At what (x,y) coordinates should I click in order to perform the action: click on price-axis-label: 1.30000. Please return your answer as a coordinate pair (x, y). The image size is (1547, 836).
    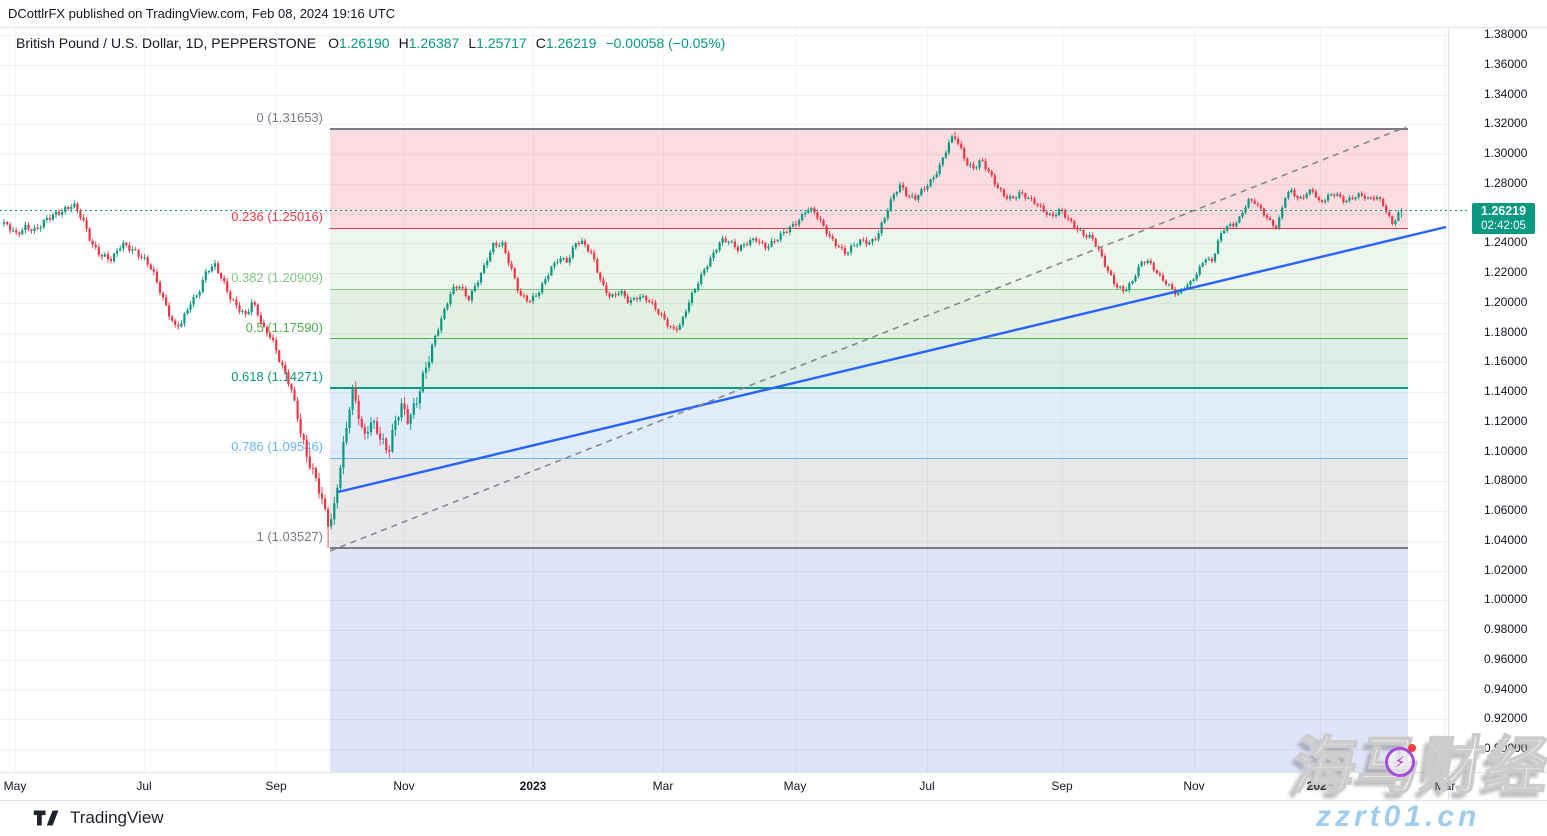
    Looking at the image, I should click on (1506, 153).